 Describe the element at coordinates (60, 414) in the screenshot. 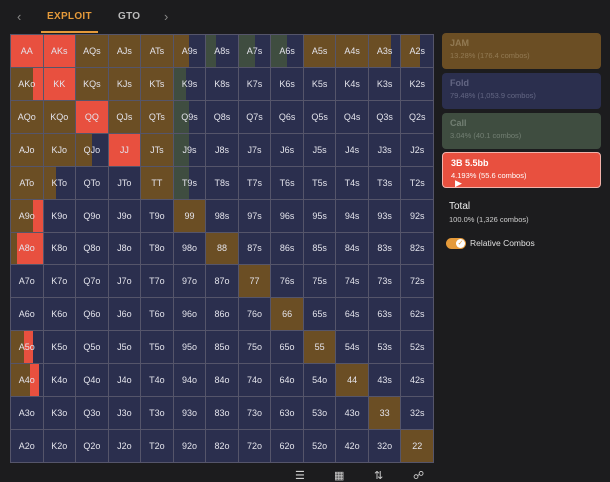

I see `hand-cell: K3o` at that location.